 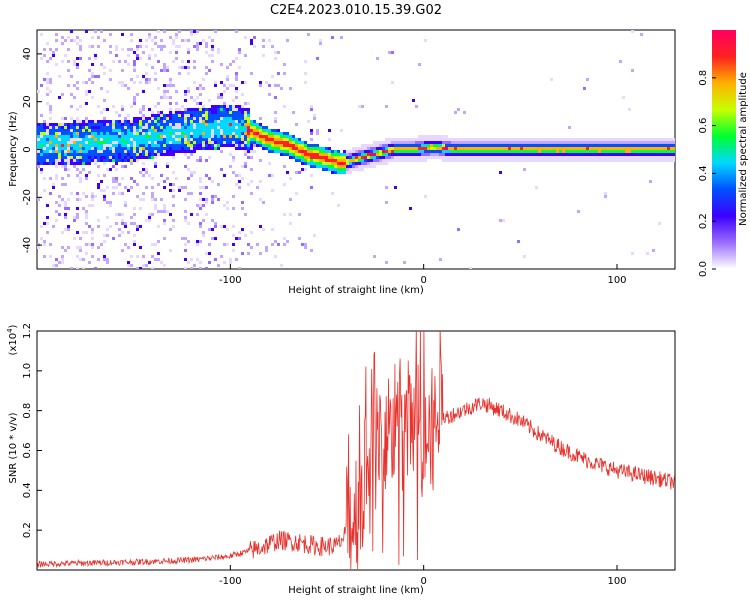 I want to click on snr-y-tick-label: 0.6, so click(x=27, y=451).